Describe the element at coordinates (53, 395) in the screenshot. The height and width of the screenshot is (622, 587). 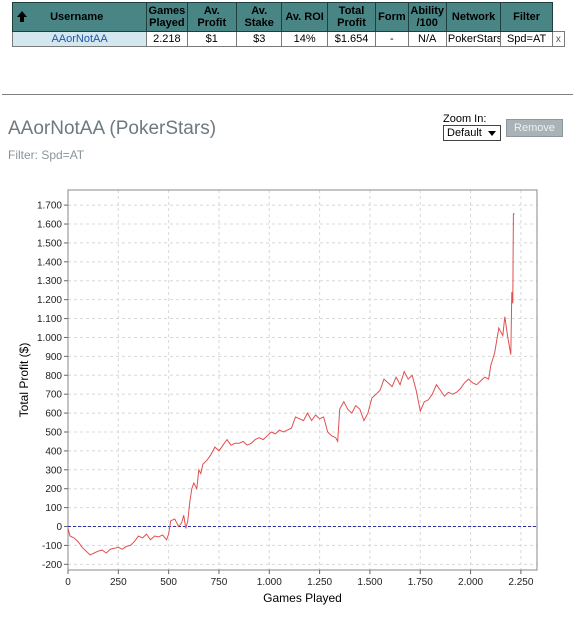
I see `y-tick-label: 700` at that location.